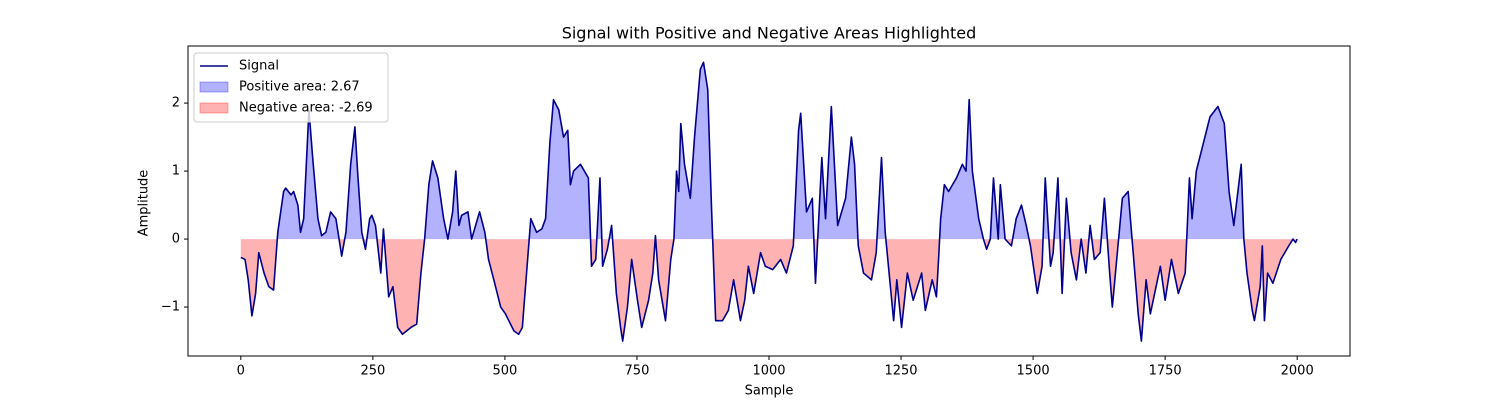 The width and height of the screenshot is (1500, 400). I want to click on x-tick-label: 2000, so click(1297, 371).